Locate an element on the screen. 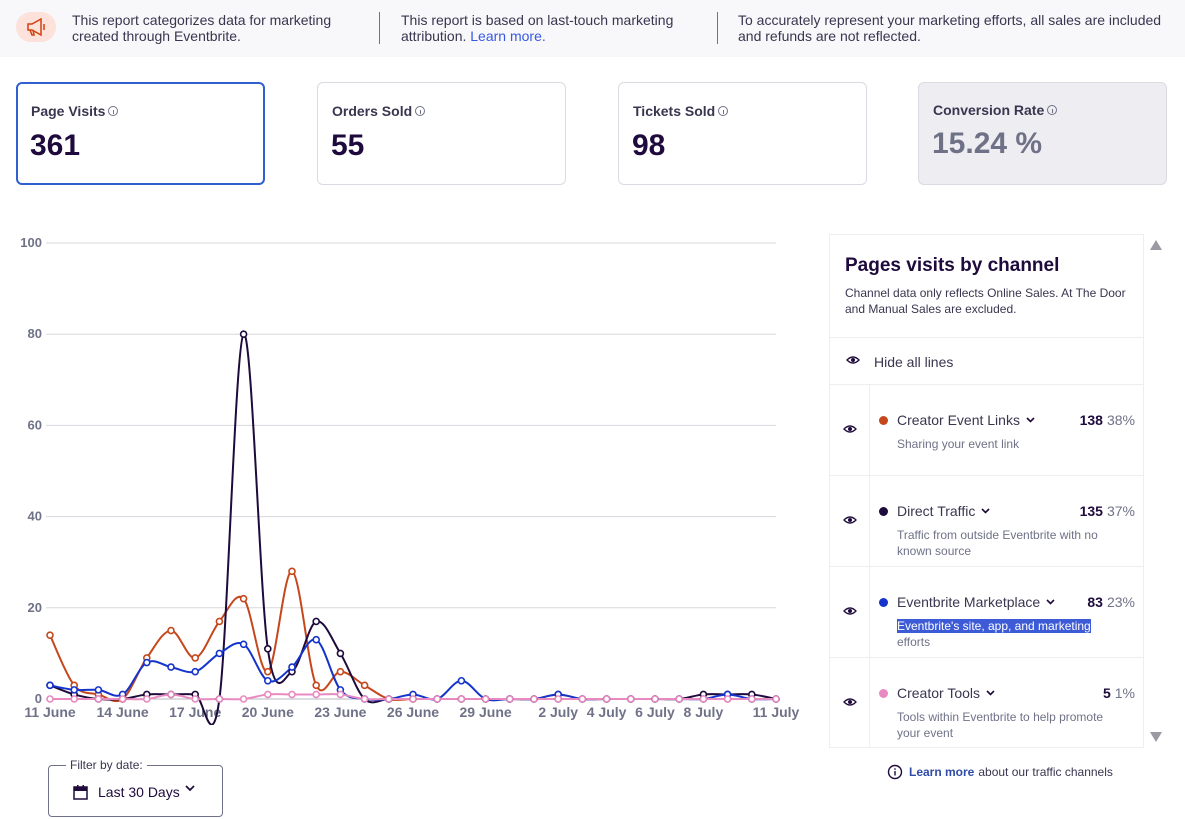  series-line is located at coordinates (412, 636).